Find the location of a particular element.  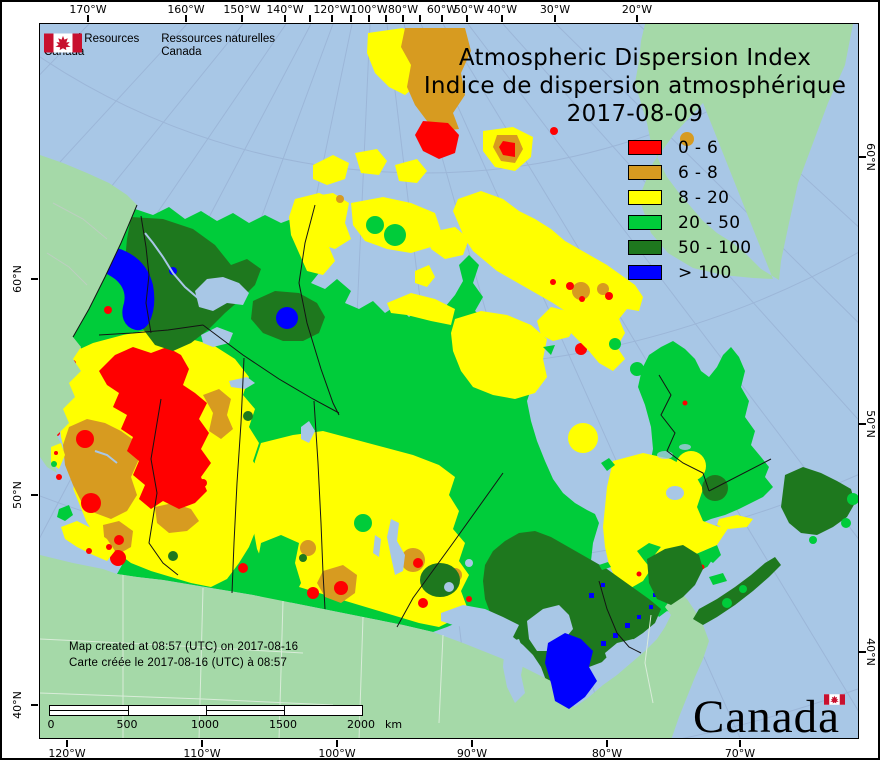

banks-island is located at coordinates (325, 221).